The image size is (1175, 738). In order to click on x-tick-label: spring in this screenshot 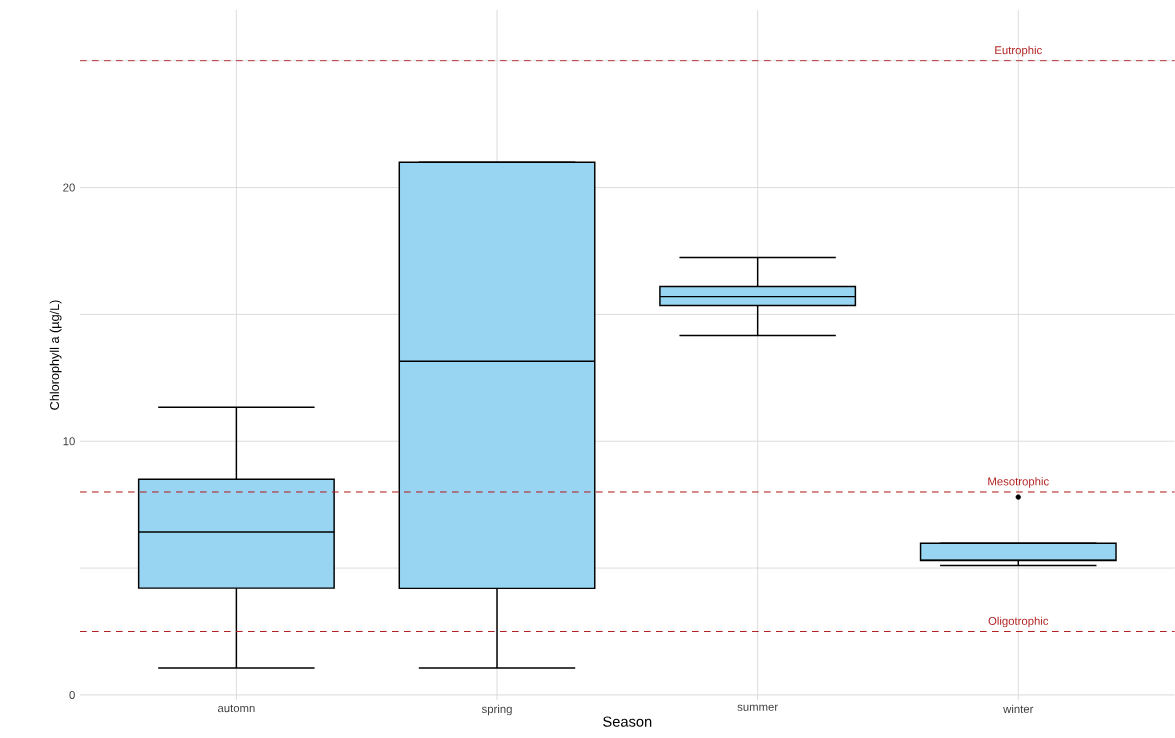, I will do `click(496, 710)`.